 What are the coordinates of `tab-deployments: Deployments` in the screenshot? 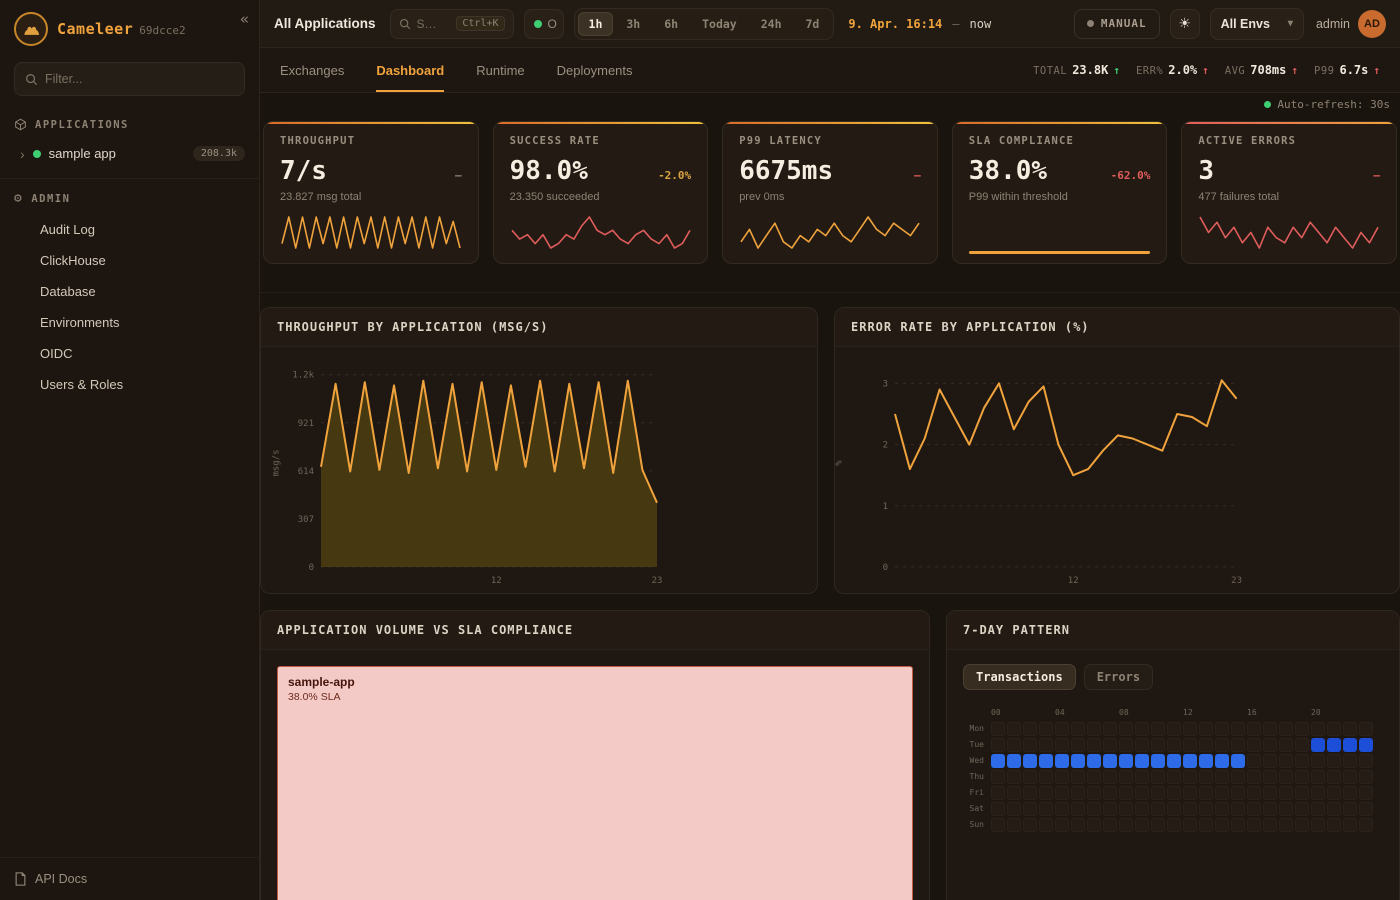 It's located at (594, 70).